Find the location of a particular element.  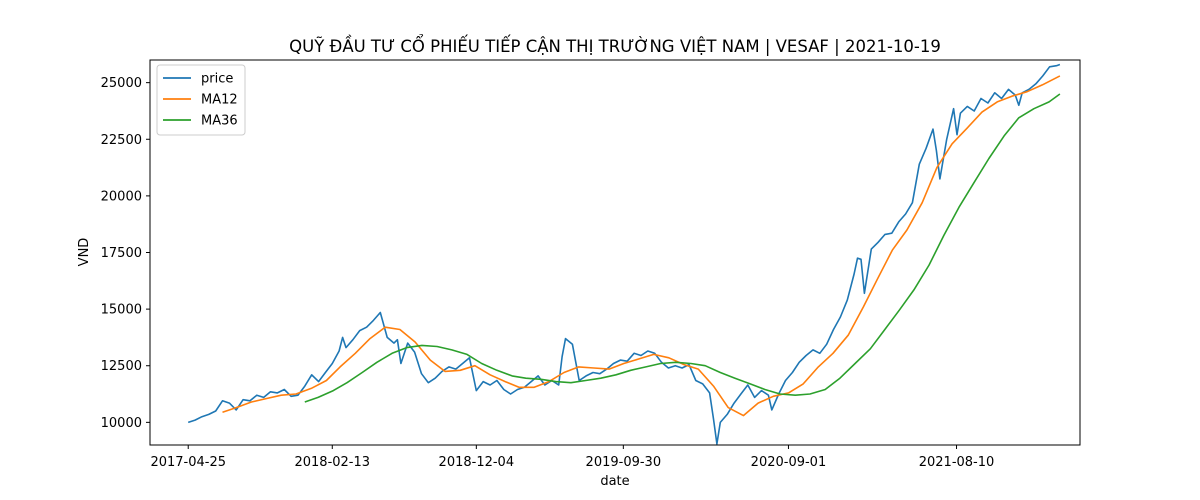

legend: price MA12 MA36 is located at coordinates (201, 100).